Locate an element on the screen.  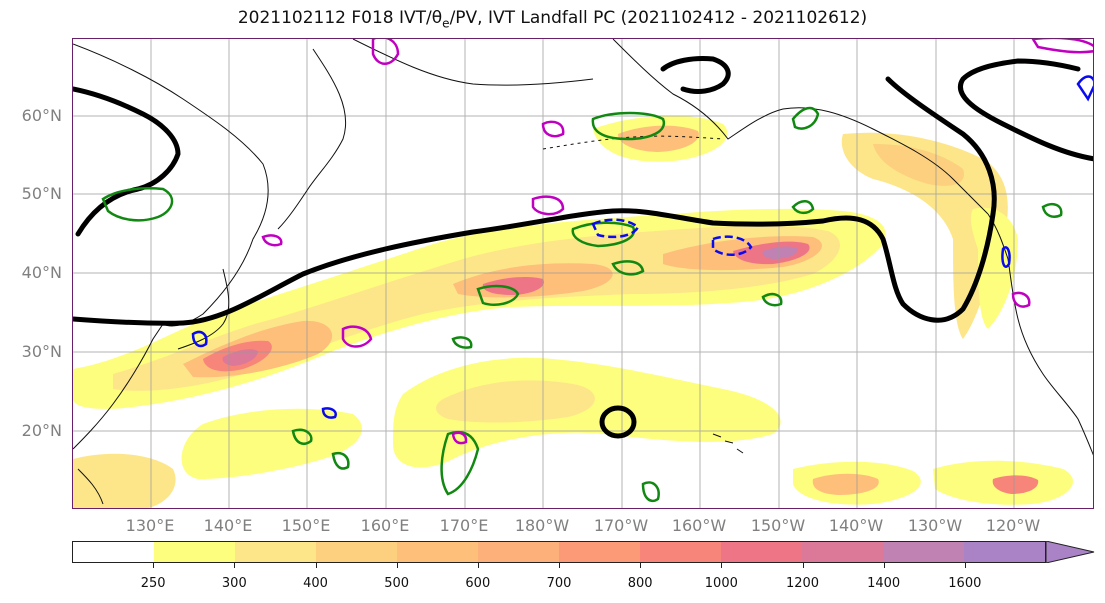
colorbar-tick-label: 300 is located at coordinates (234, 583).